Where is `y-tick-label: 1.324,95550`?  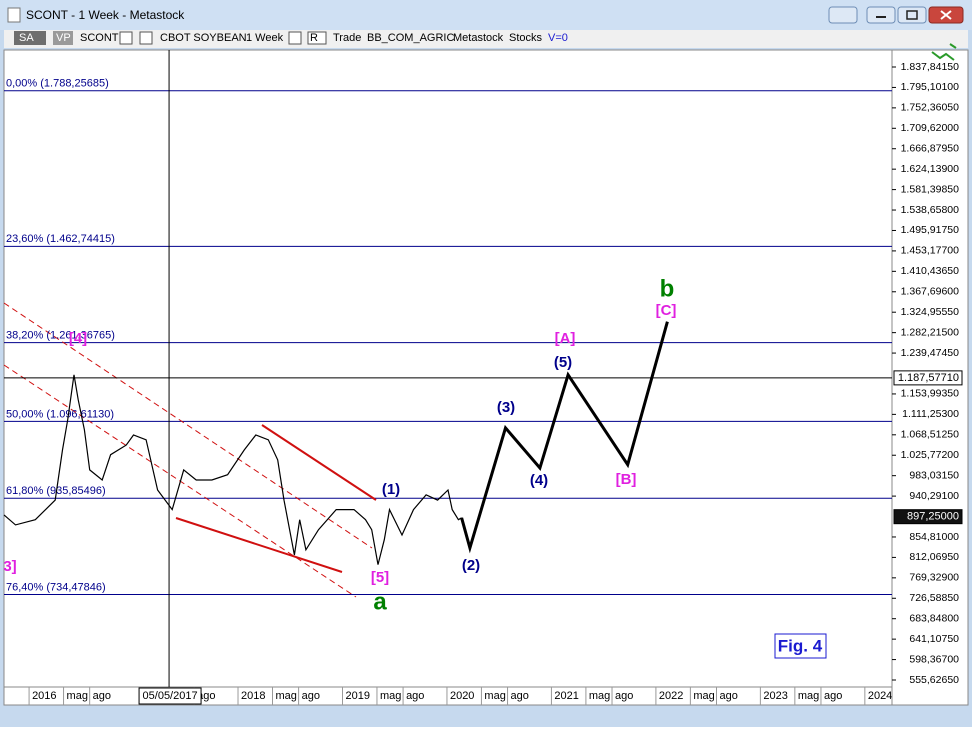
y-tick-label: 1.324,95550 is located at coordinates (930, 312).